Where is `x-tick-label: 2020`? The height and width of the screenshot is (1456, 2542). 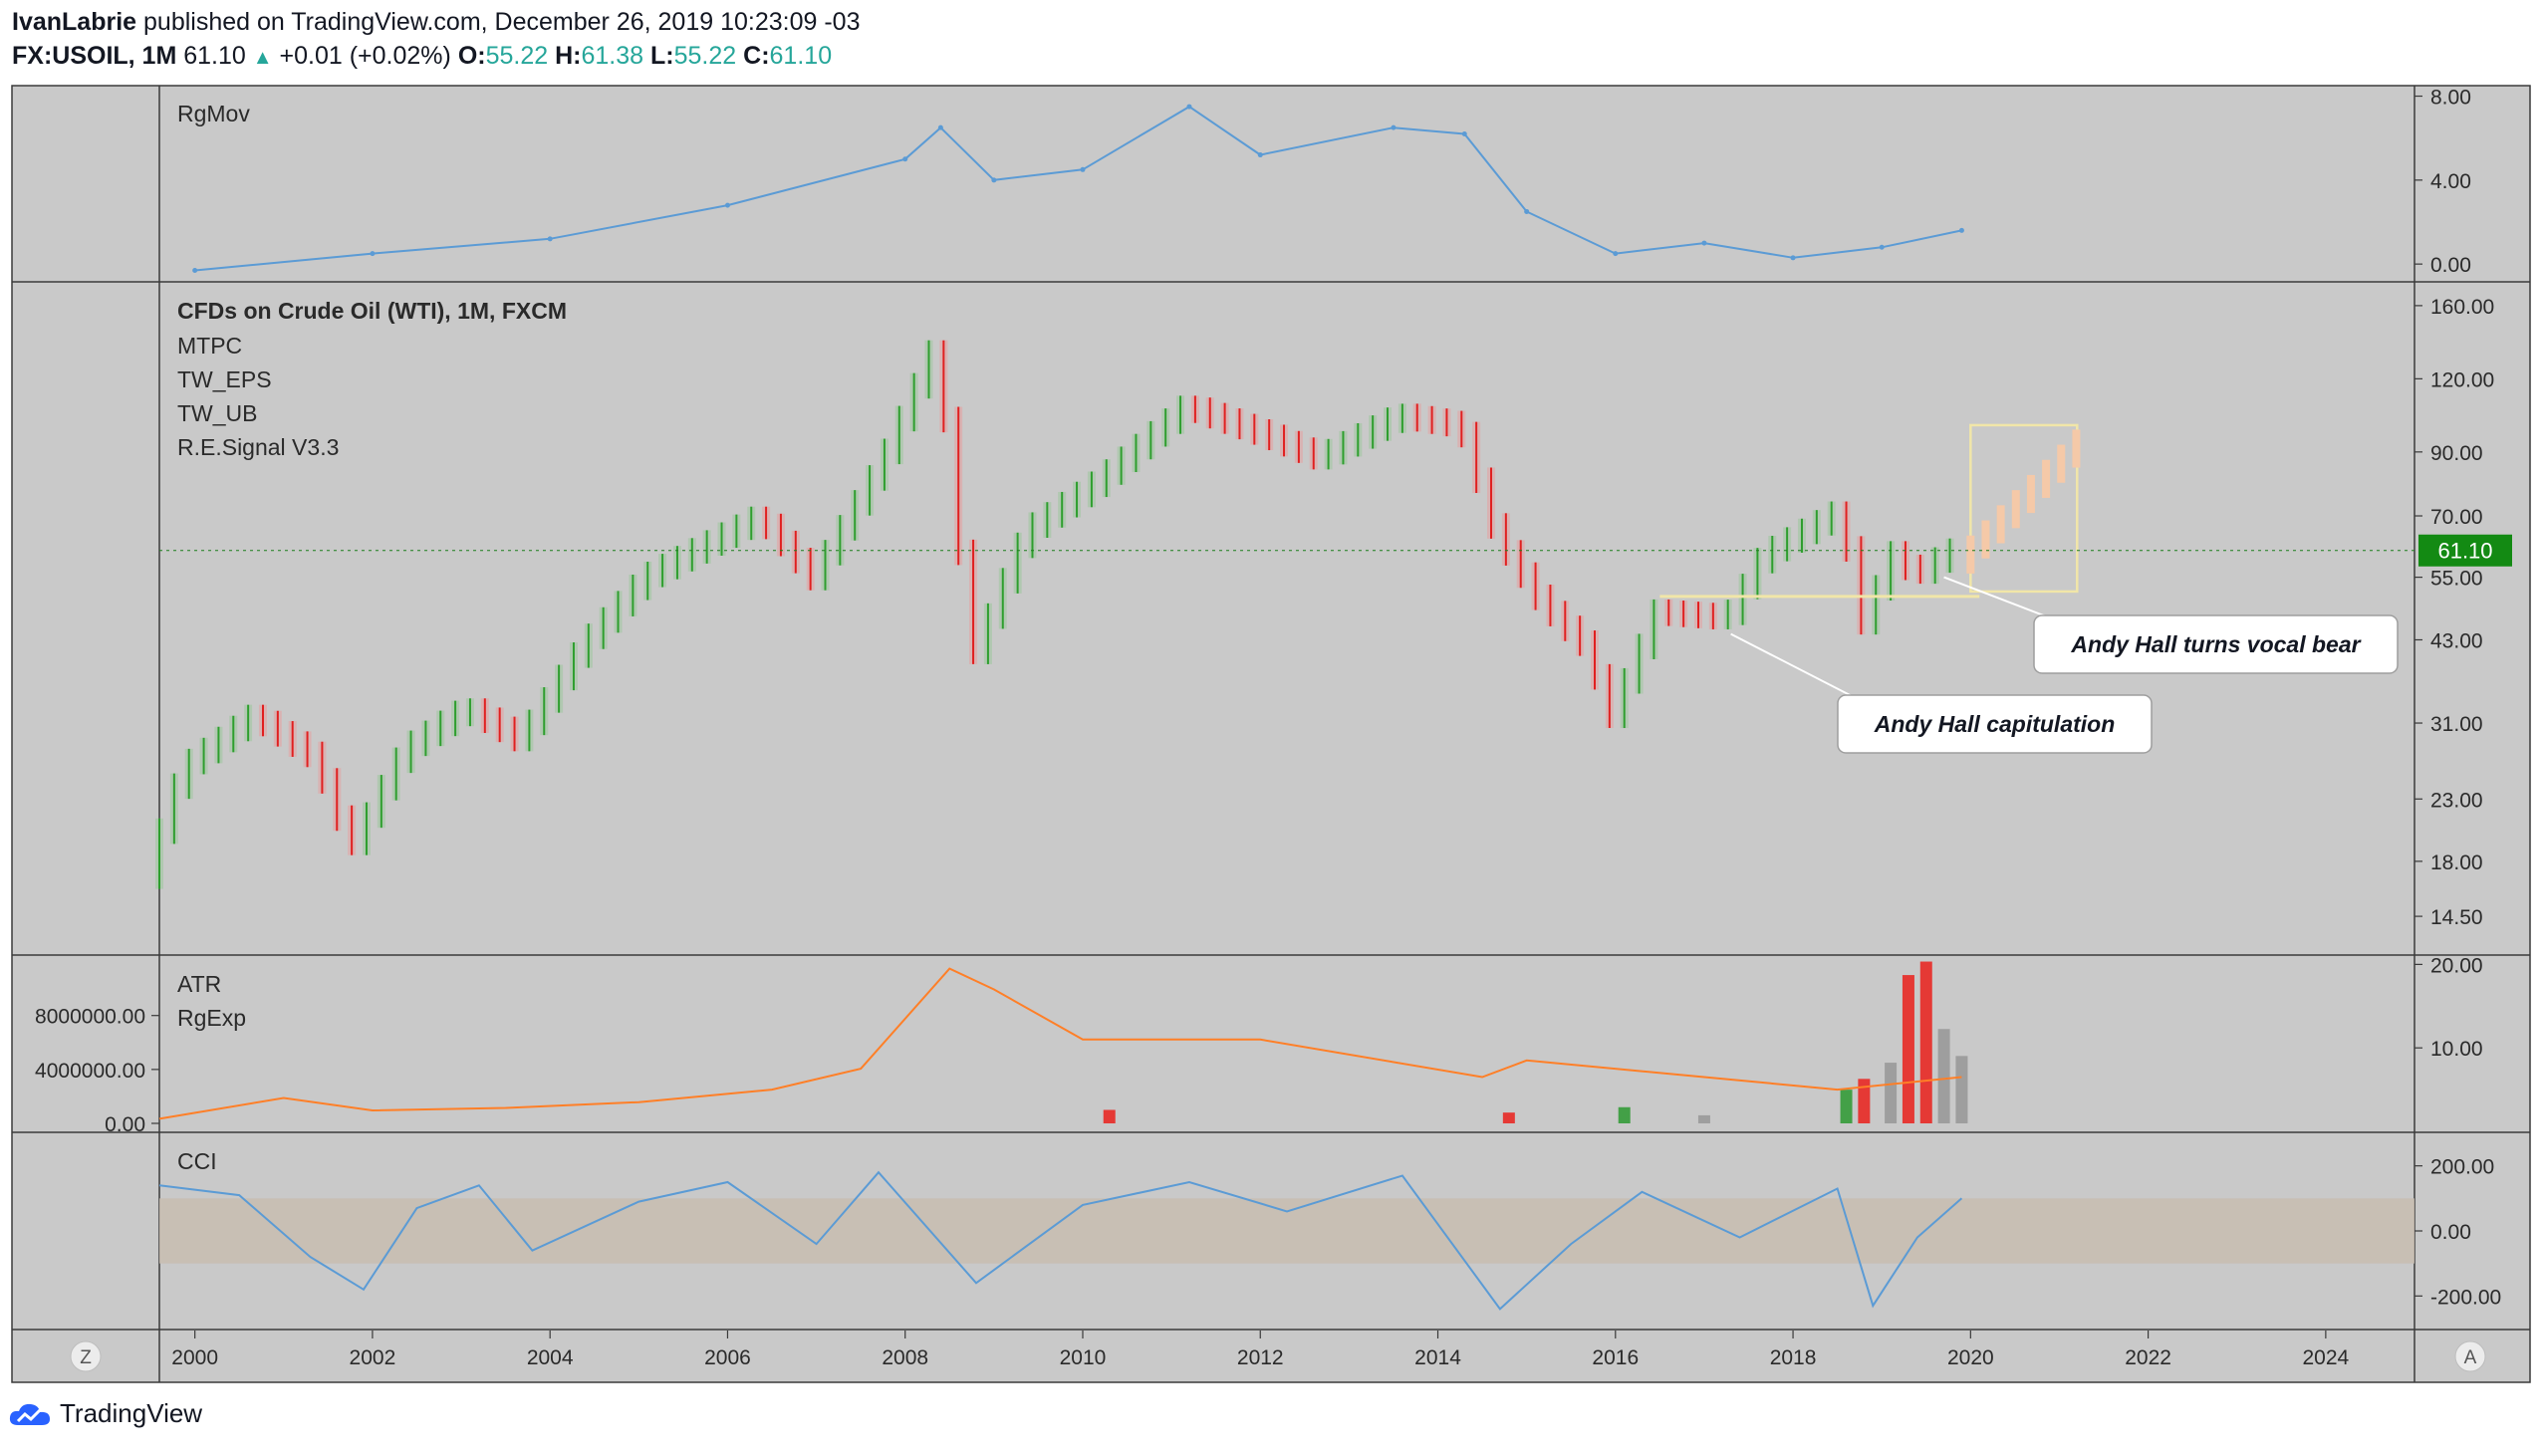 x-tick-label: 2020 is located at coordinates (1970, 1357).